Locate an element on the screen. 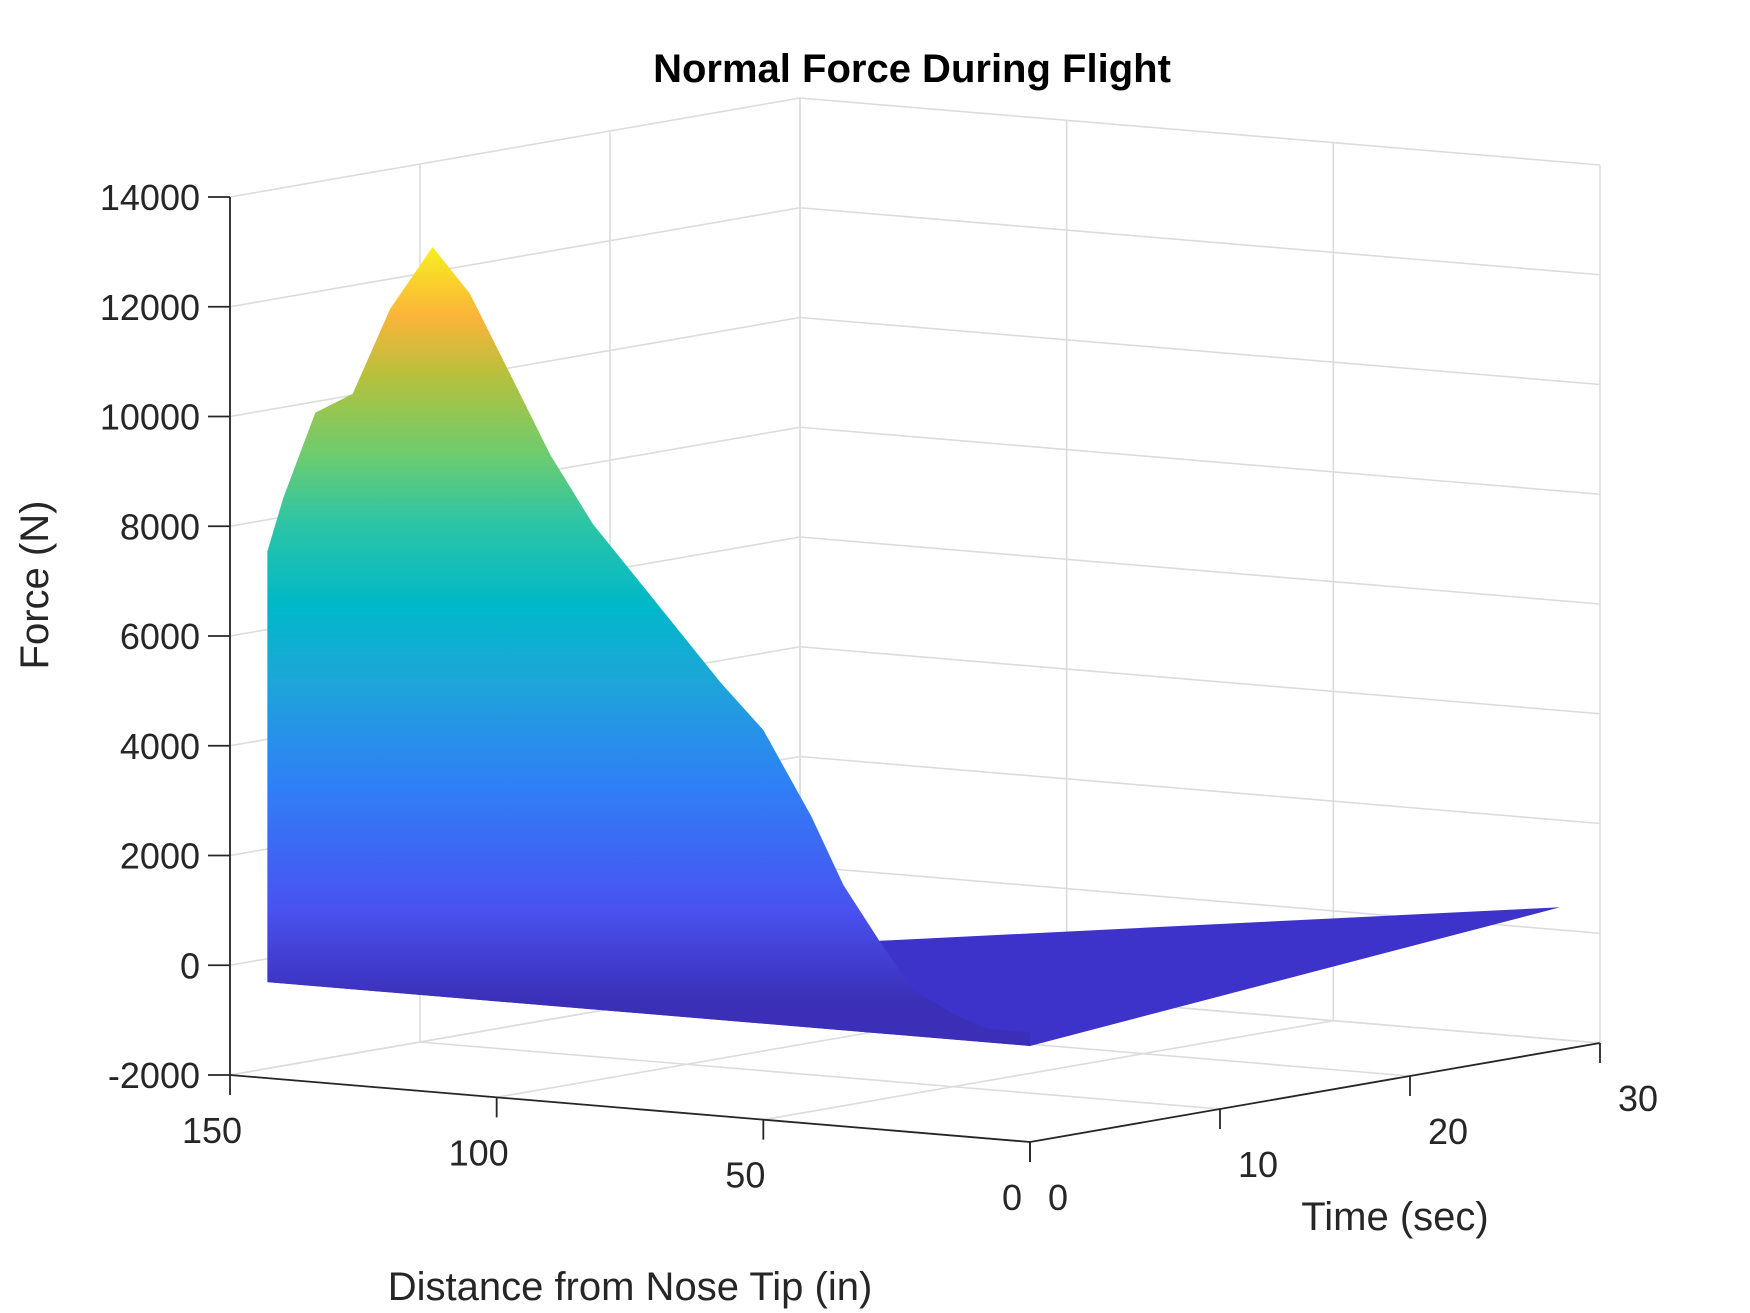 This screenshot has height=1313, width=1750. z-tick-label: 12000 is located at coordinates (150, 307).